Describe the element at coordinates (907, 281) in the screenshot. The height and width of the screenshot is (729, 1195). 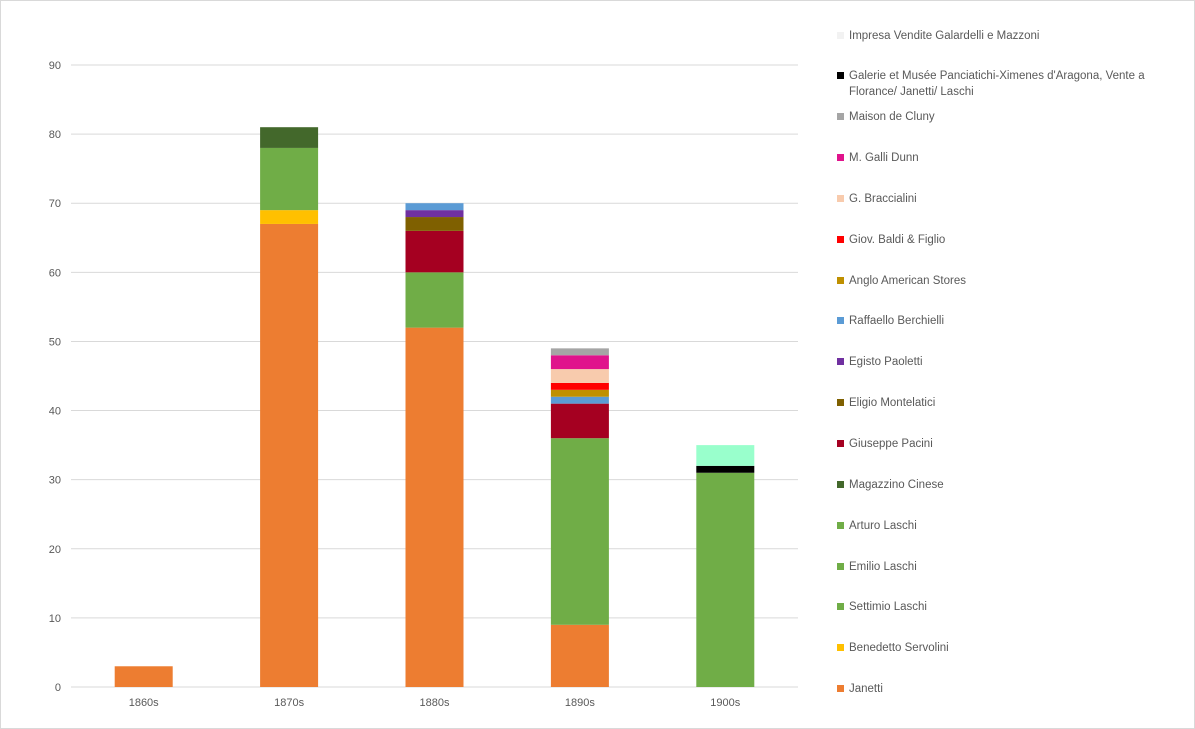
I see `legend-label: Anglo American Stores` at that location.